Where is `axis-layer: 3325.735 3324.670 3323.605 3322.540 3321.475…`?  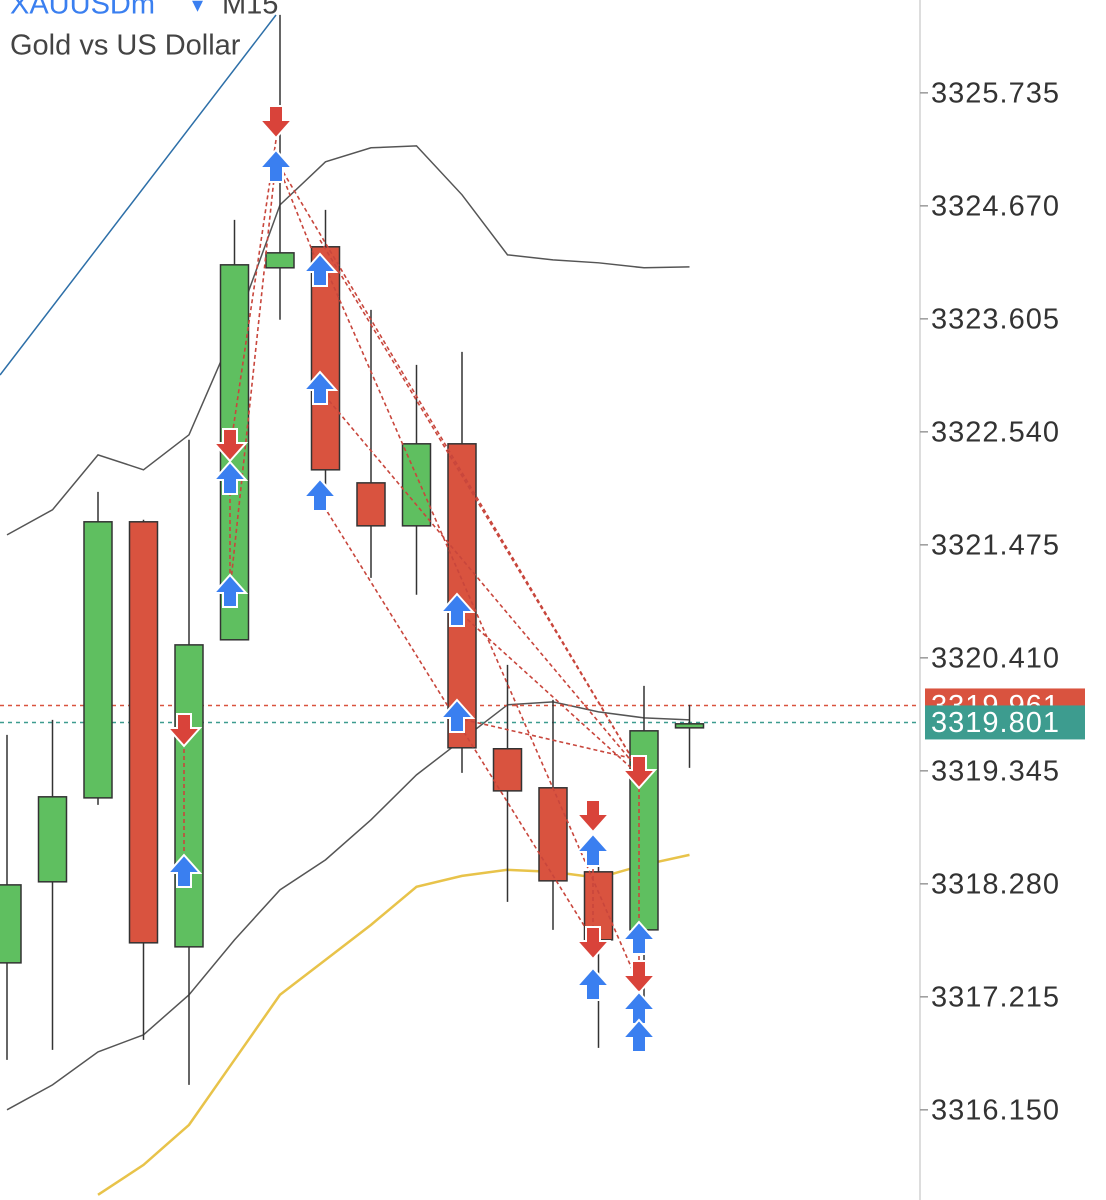 axis-layer: 3325.735 3324.670 3323.605 3322.540 3321.475… is located at coordinates (1002, 601).